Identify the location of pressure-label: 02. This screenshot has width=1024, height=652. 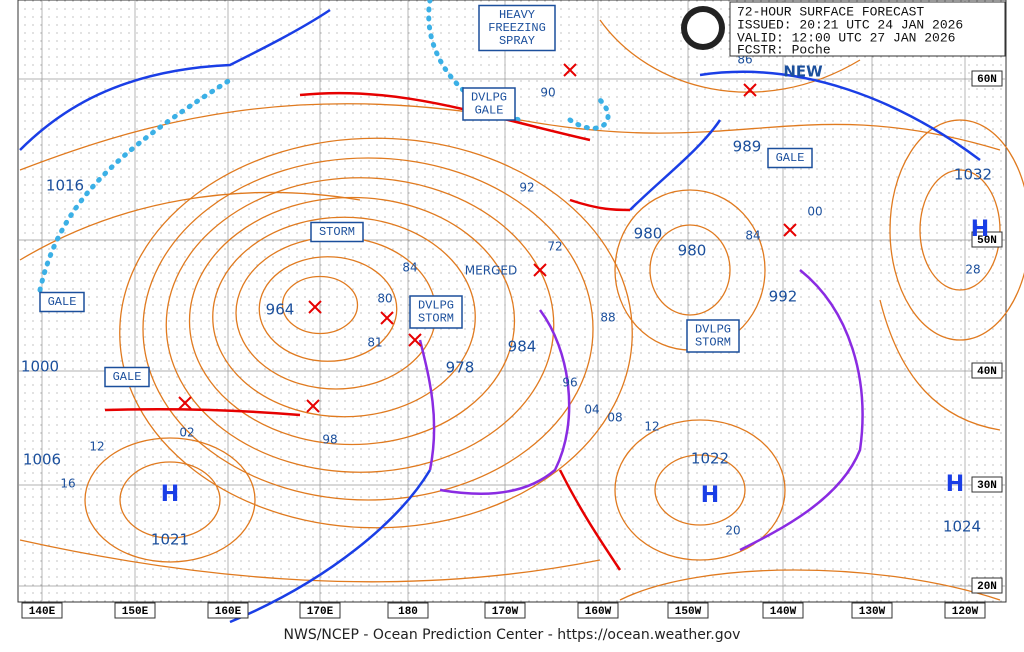
(186, 433).